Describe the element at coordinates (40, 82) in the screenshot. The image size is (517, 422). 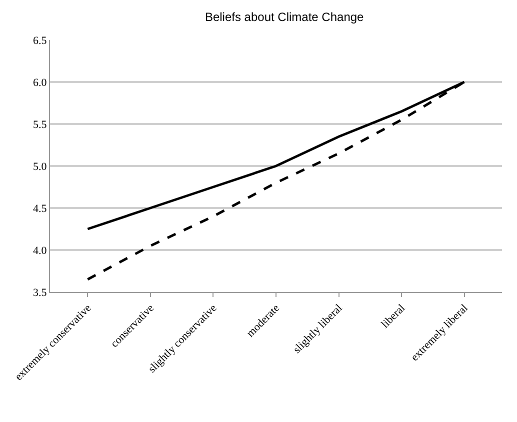
I see `y-tick-label: 6.0` at that location.